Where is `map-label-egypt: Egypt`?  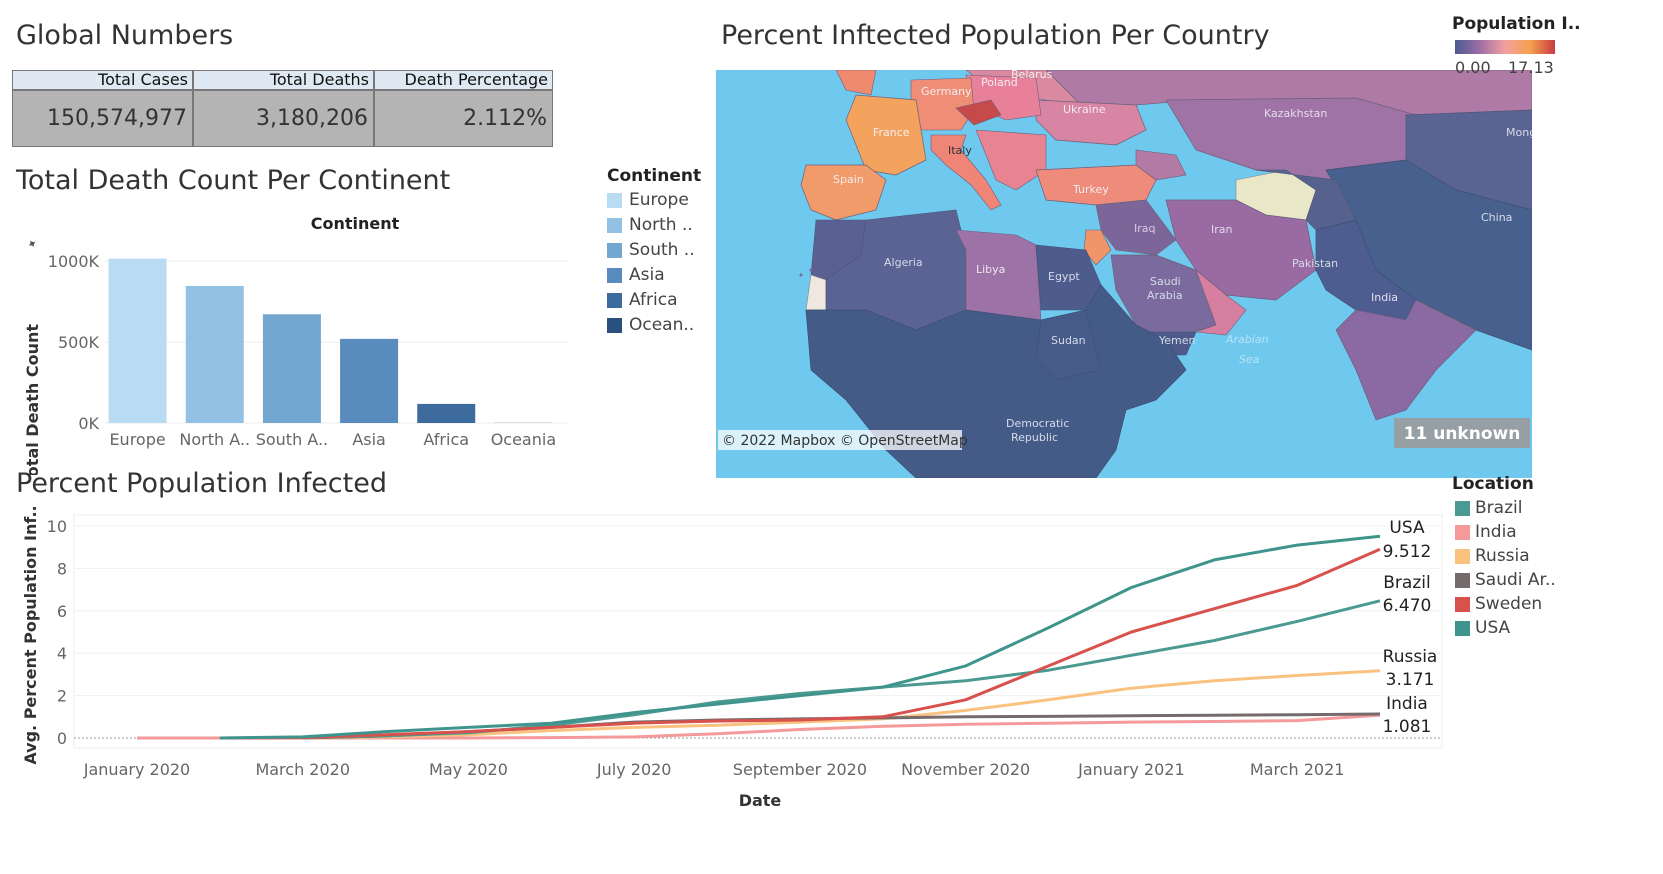 map-label-egypt: Egypt is located at coordinates (1064, 276).